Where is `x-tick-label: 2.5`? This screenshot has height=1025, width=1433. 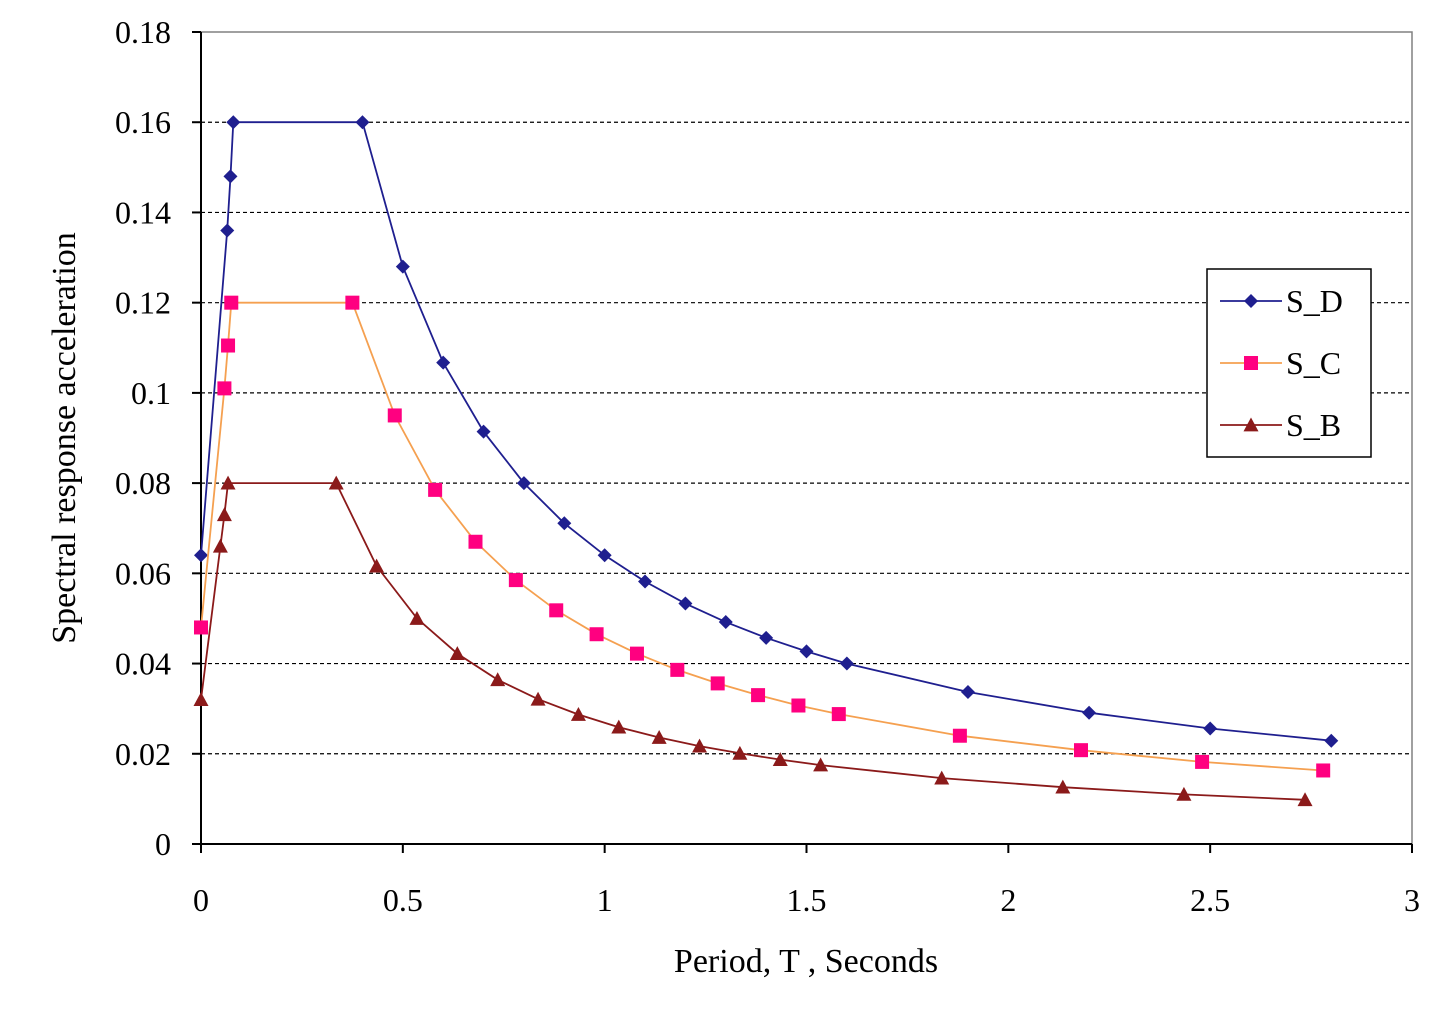
x-tick-label: 2.5 is located at coordinates (1210, 900).